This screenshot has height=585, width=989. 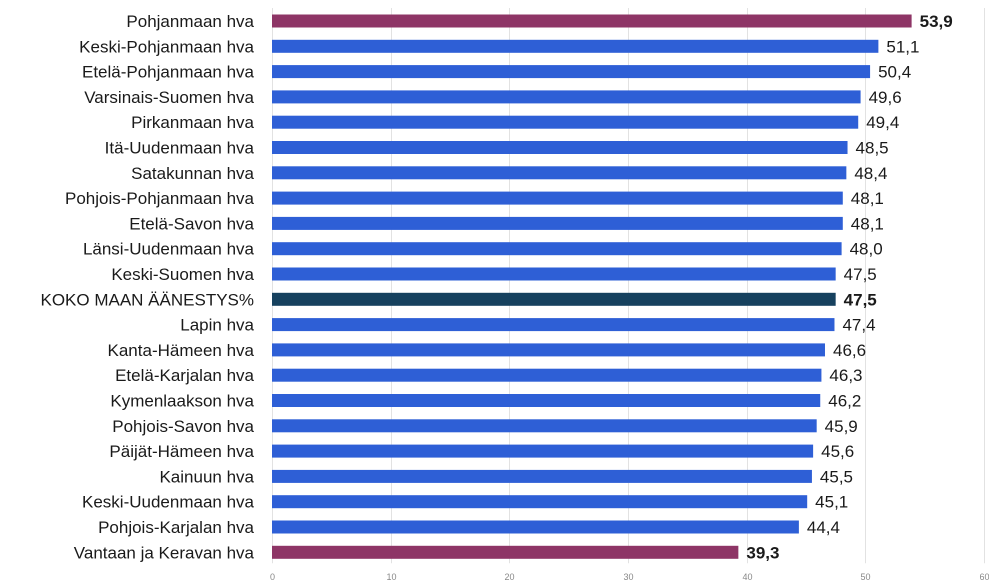 I want to click on category-label: Itä-Uudenmaan hva, so click(x=180, y=148).